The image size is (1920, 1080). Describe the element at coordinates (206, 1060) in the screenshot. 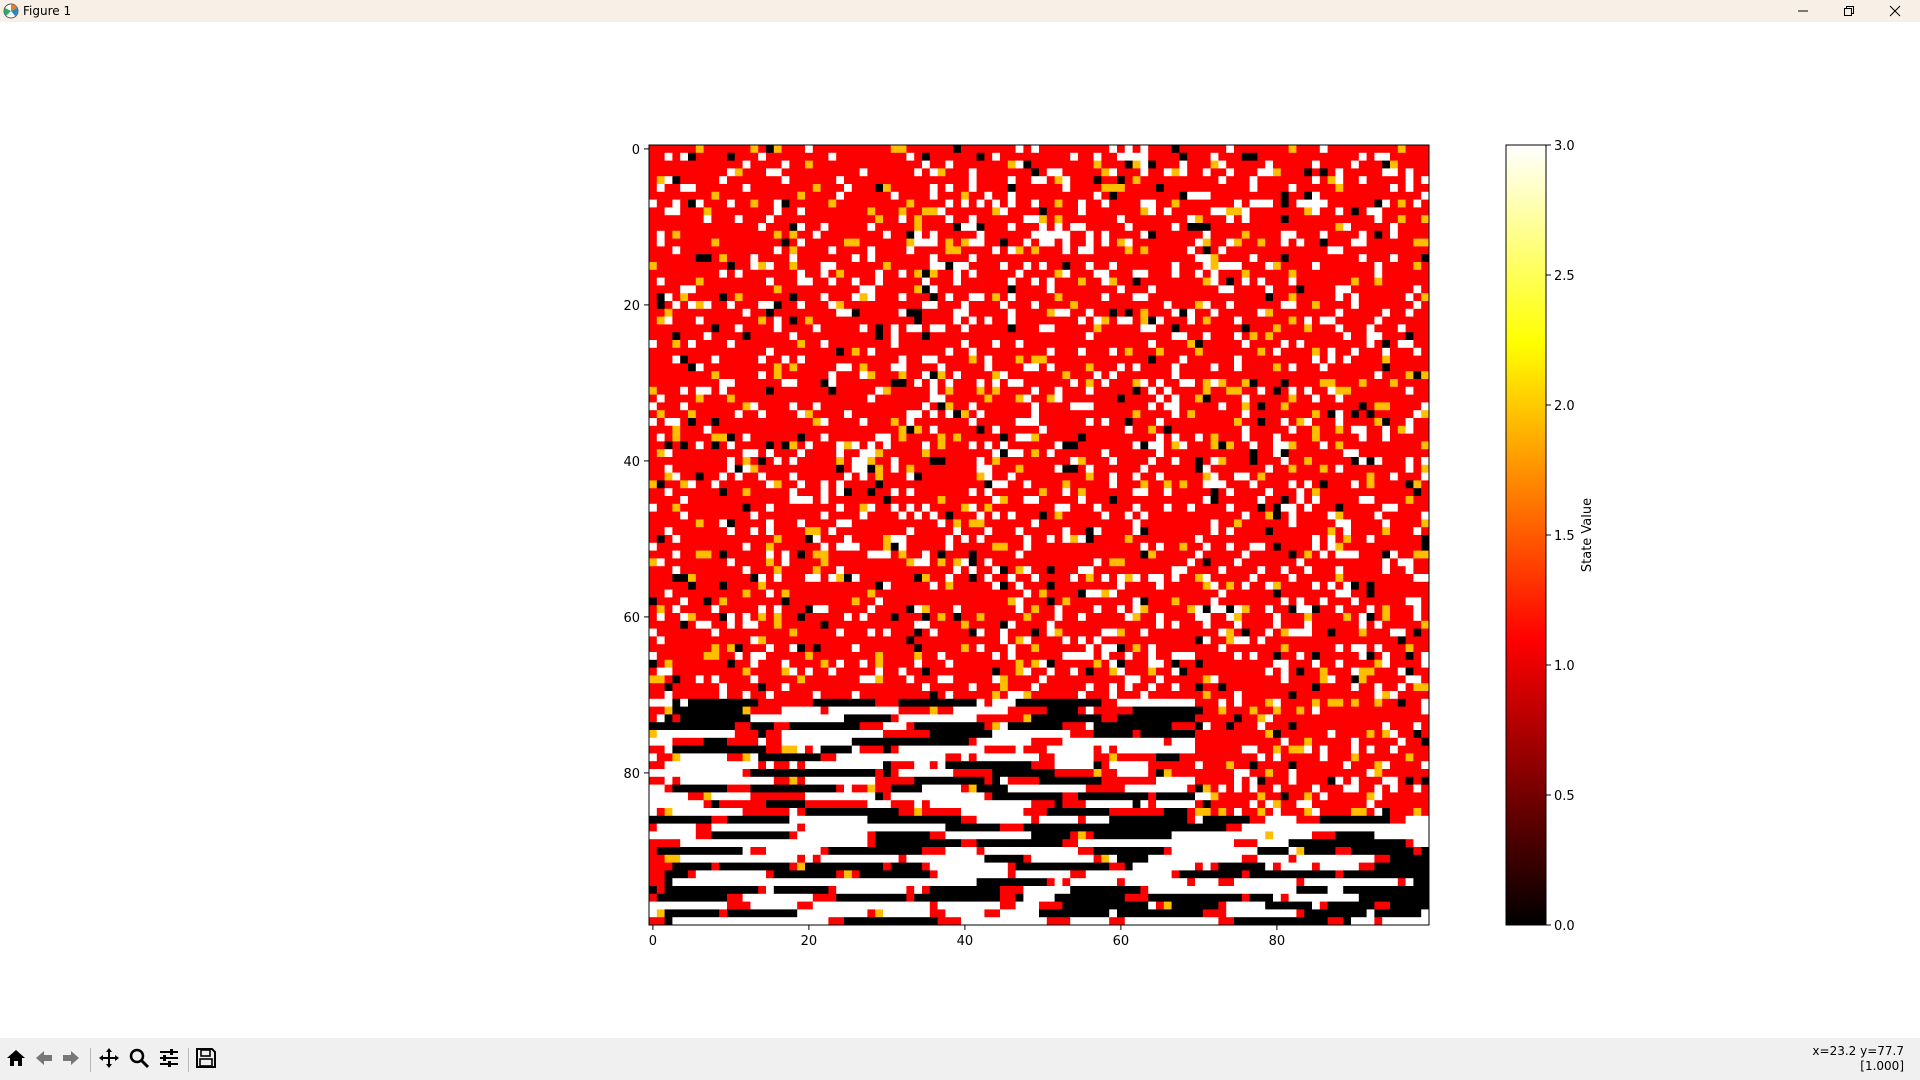

I see `save-button` at that location.